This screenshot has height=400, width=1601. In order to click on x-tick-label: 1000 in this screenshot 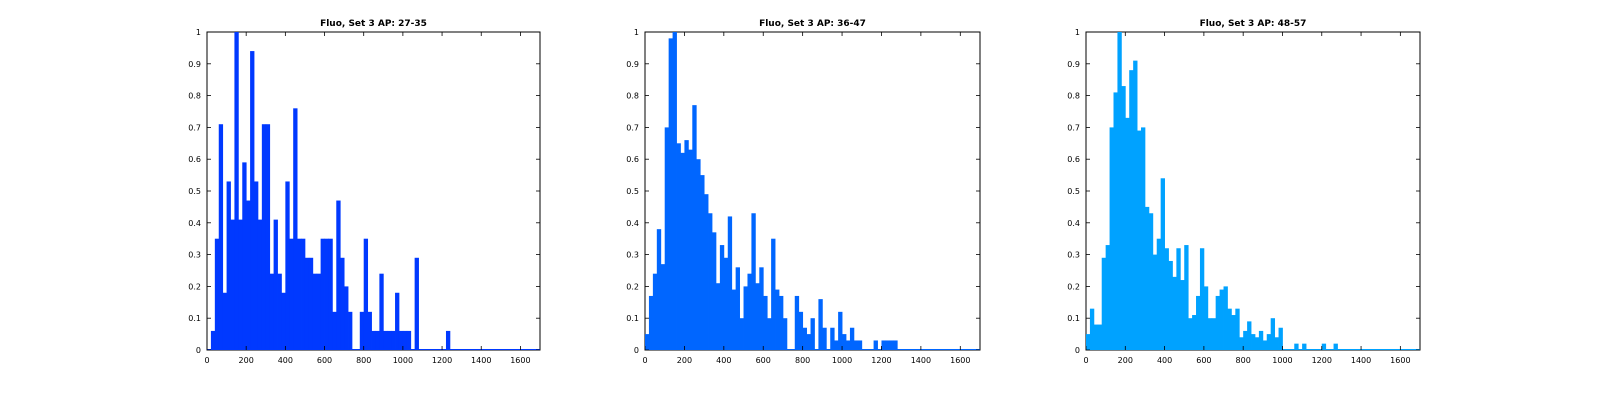, I will do `click(403, 360)`.